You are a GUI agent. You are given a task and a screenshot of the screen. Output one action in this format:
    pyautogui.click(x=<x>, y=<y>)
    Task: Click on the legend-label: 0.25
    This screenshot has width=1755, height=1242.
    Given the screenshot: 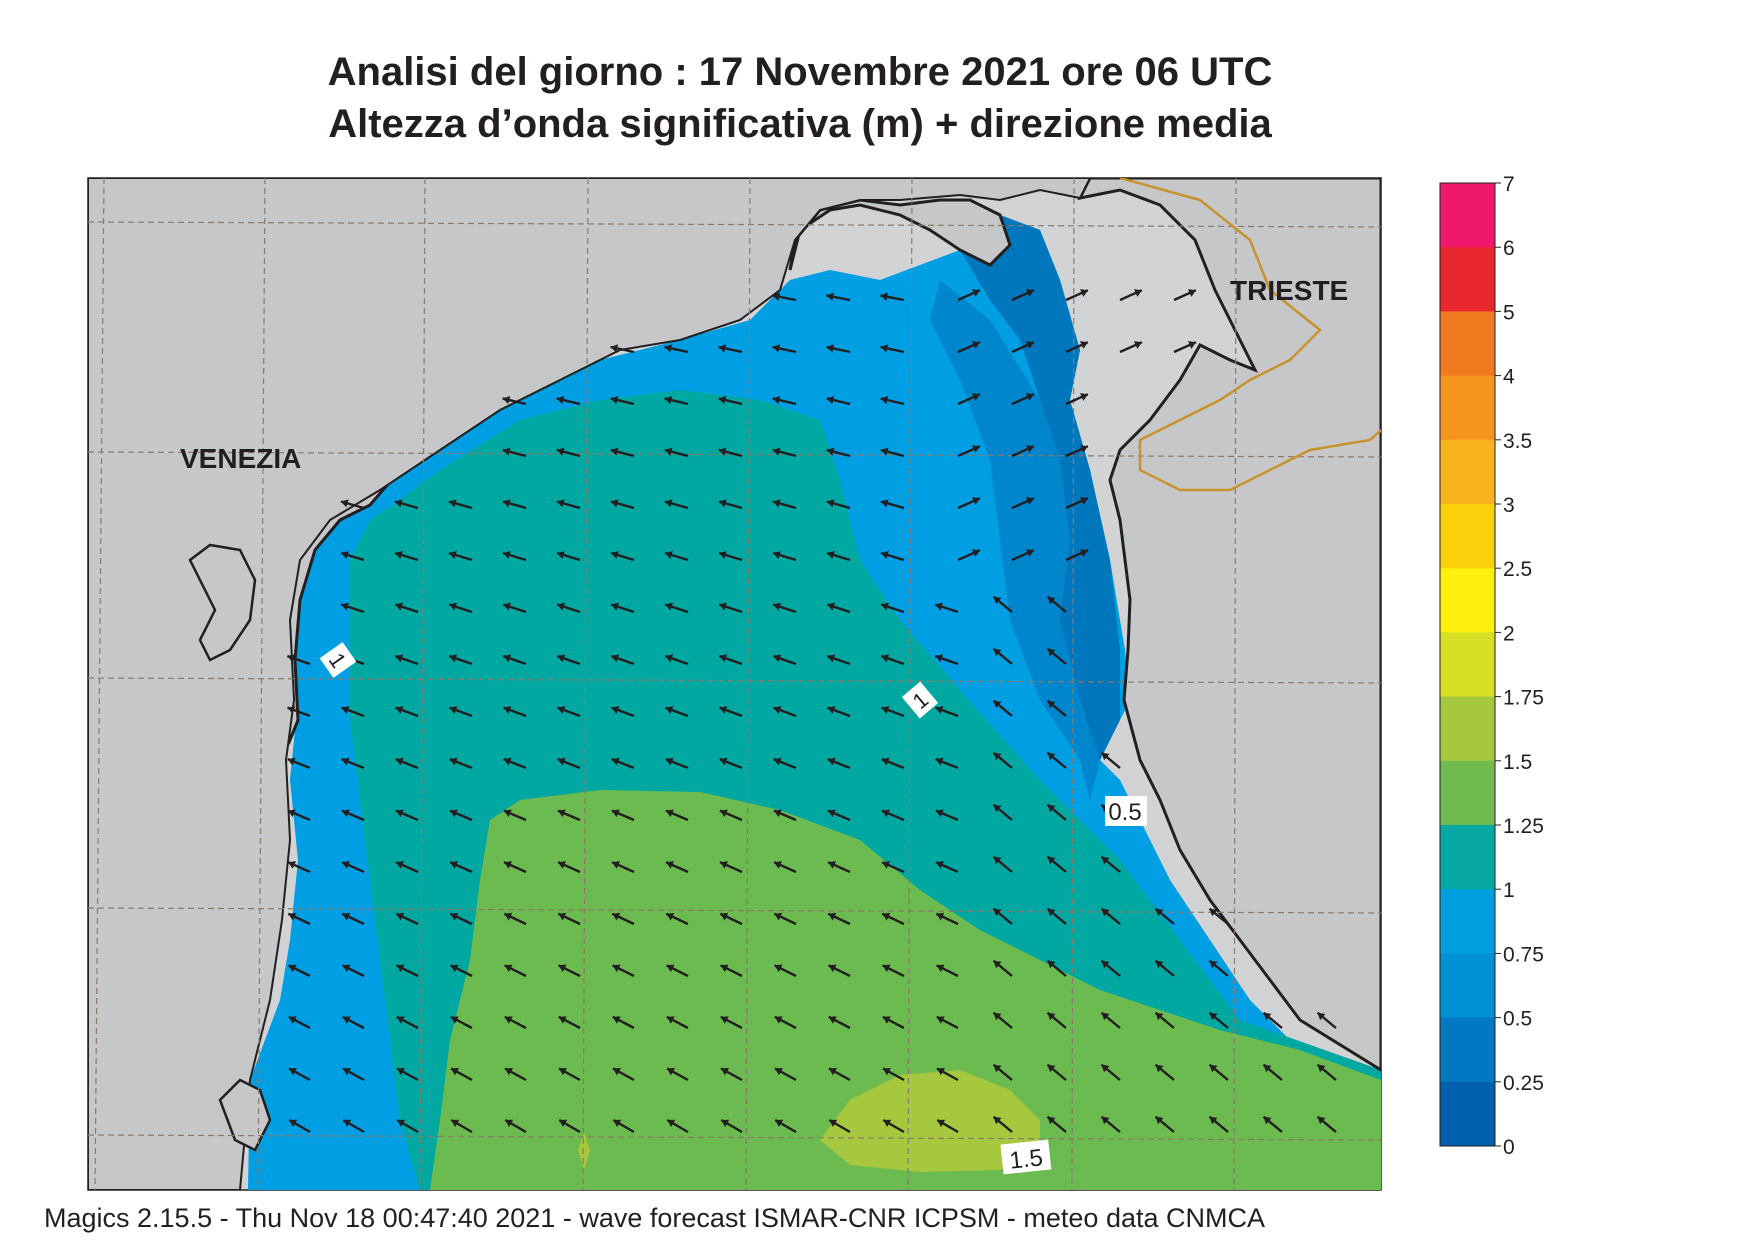 What is the action you would take?
    pyautogui.click(x=1523, y=1083)
    